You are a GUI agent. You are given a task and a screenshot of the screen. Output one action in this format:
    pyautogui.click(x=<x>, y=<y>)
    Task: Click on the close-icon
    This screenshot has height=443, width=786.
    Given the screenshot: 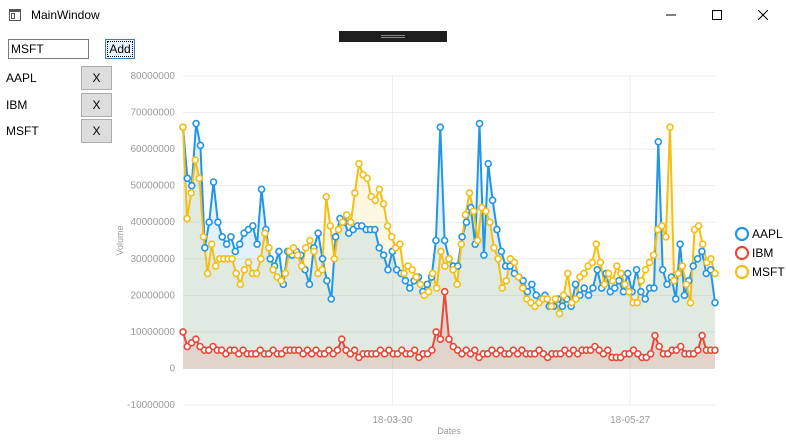 What is the action you would take?
    pyautogui.click(x=763, y=15)
    